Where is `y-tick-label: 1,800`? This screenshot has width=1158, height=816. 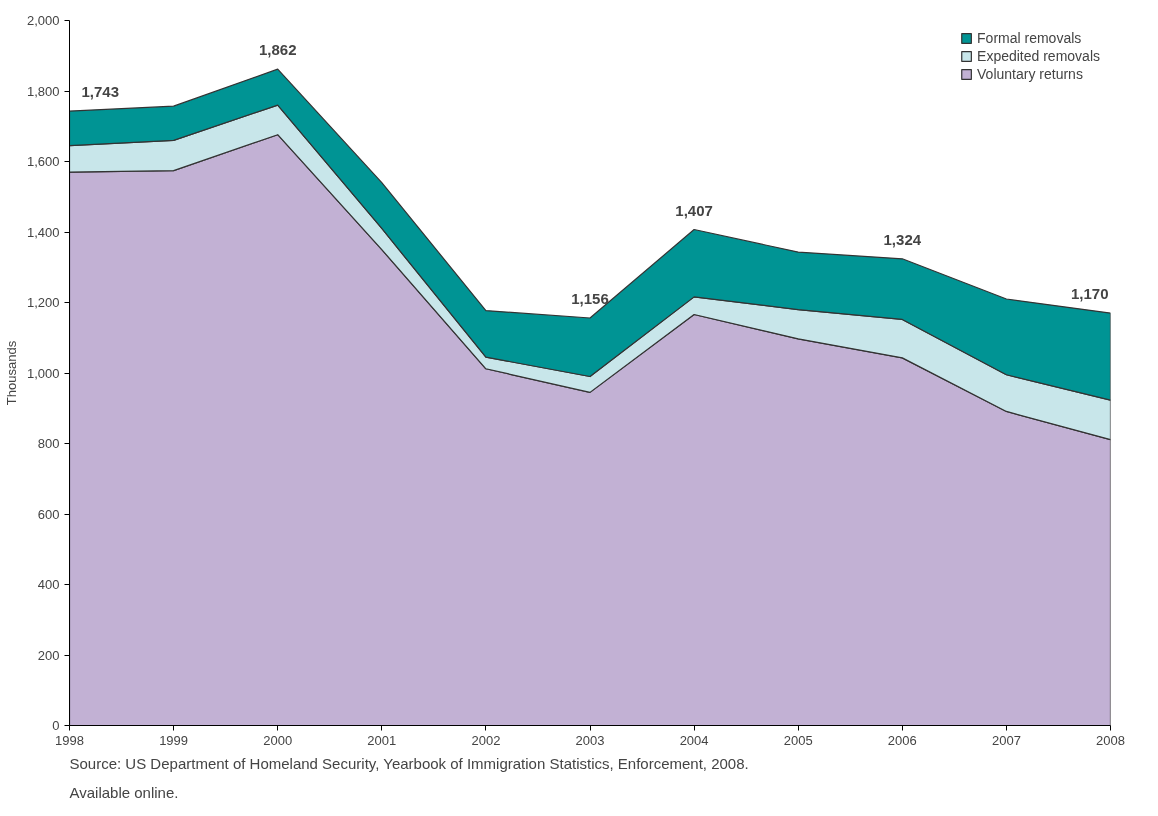
y-tick-label: 1,800 is located at coordinates (43, 91).